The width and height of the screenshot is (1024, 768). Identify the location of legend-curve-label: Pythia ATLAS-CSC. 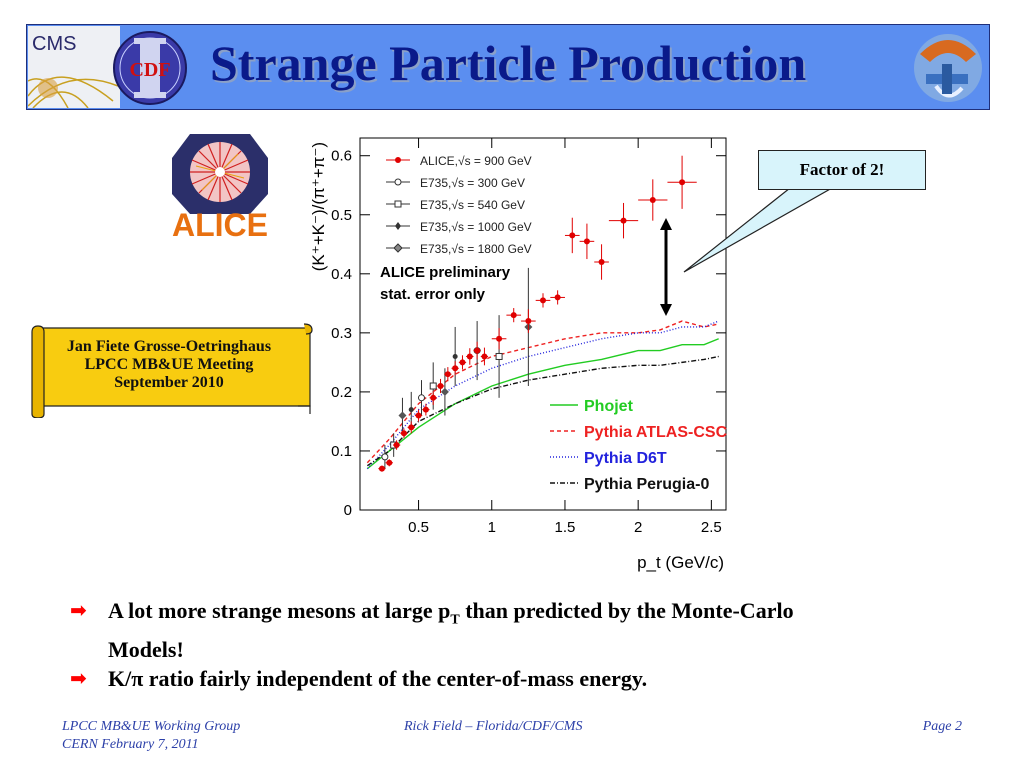
(656, 432).